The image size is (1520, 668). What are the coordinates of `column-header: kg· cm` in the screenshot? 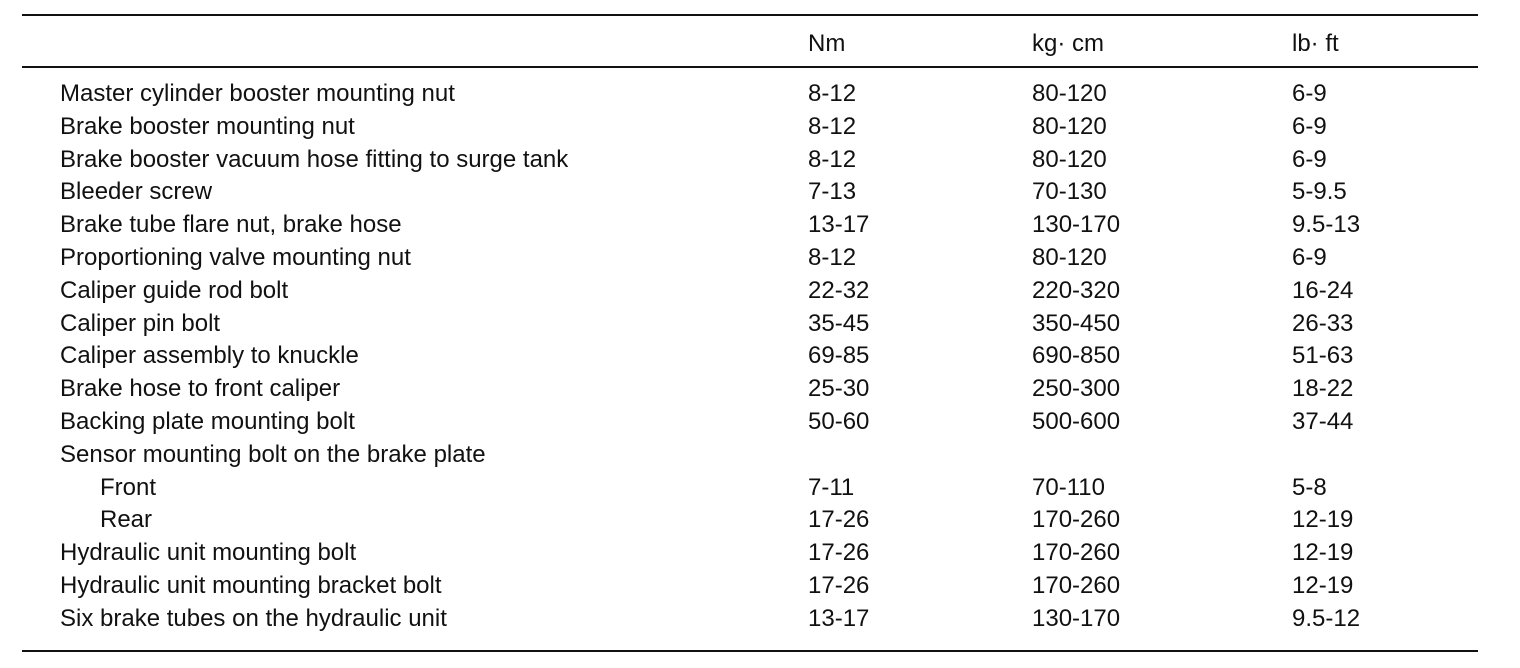 It's located at (1068, 43).